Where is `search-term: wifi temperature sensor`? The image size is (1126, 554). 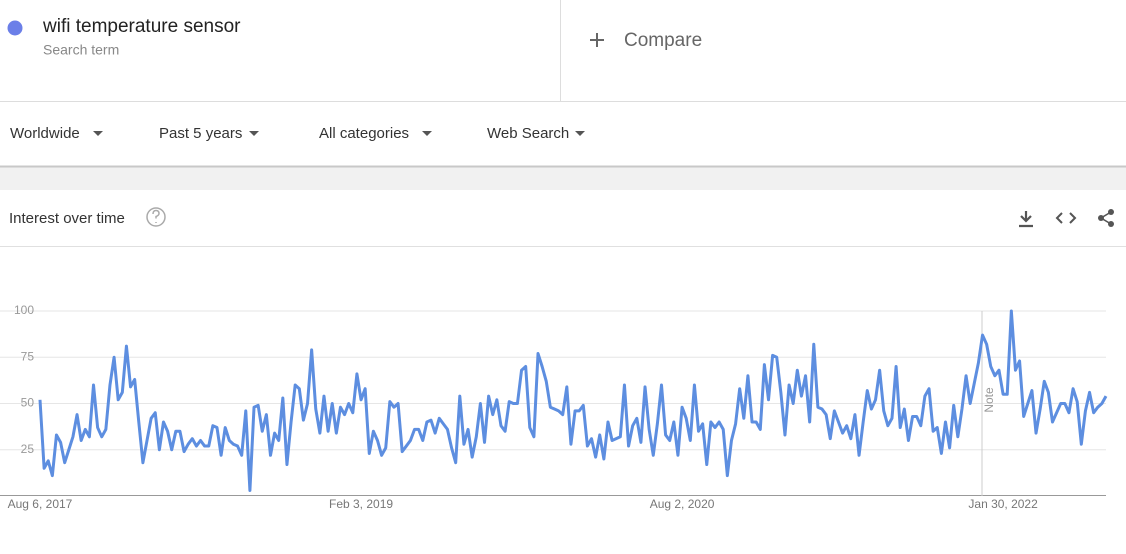
search-term: wifi temperature sensor is located at coordinates (141, 26).